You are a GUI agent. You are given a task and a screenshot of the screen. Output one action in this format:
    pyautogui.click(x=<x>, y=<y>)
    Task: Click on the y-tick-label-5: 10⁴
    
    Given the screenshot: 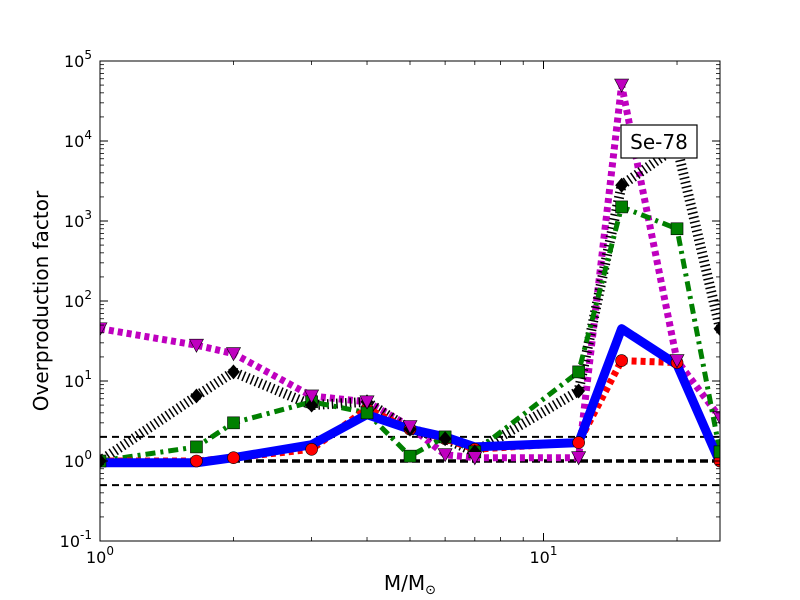 What is the action you would take?
    pyautogui.click(x=78, y=139)
    